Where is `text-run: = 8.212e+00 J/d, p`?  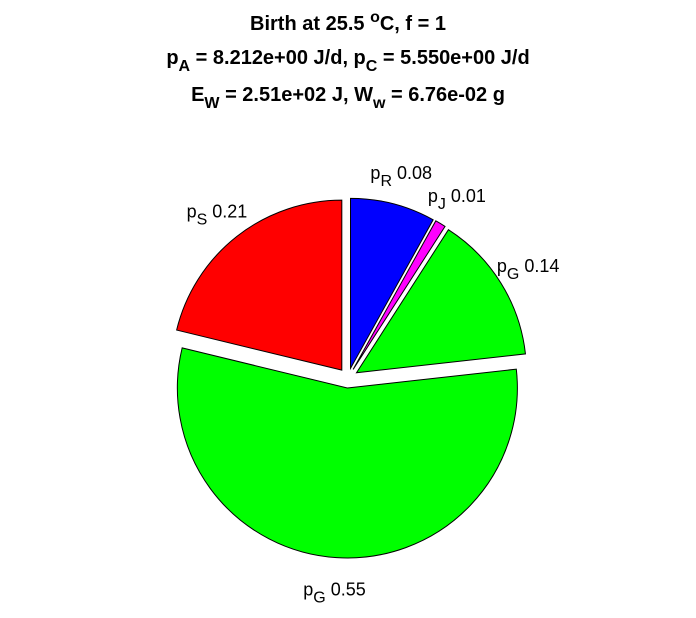 text-run: = 8.212e+00 J/d, p is located at coordinates (278, 58).